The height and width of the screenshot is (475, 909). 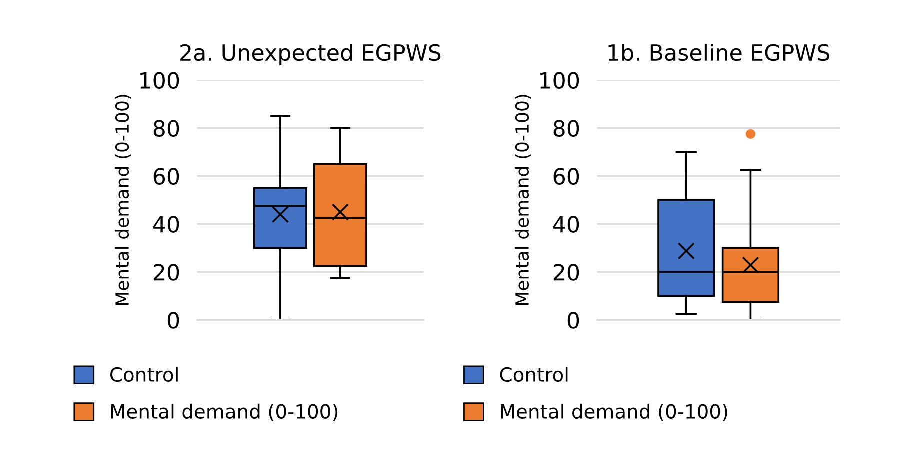 I want to click on chart-title: 1b. Baseline EGPWS, so click(x=719, y=53).